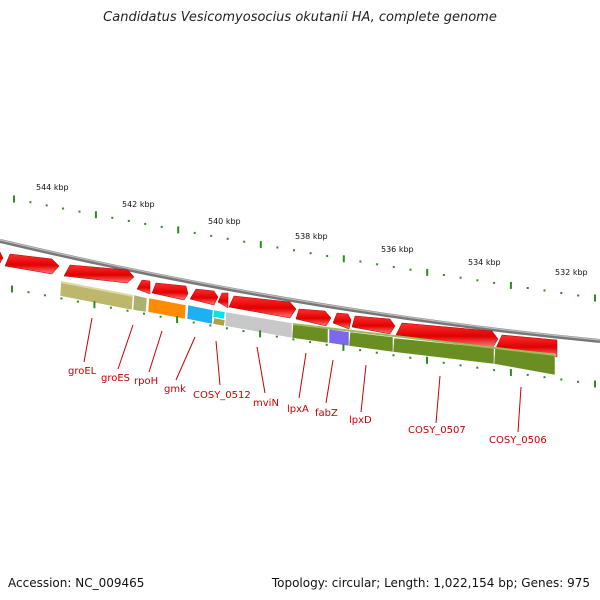 The width and height of the screenshot is (600, 600). Describe the element at coordinates (484, 262) in the screenshot. I see `kbp-label: 534 kbp` at that location.